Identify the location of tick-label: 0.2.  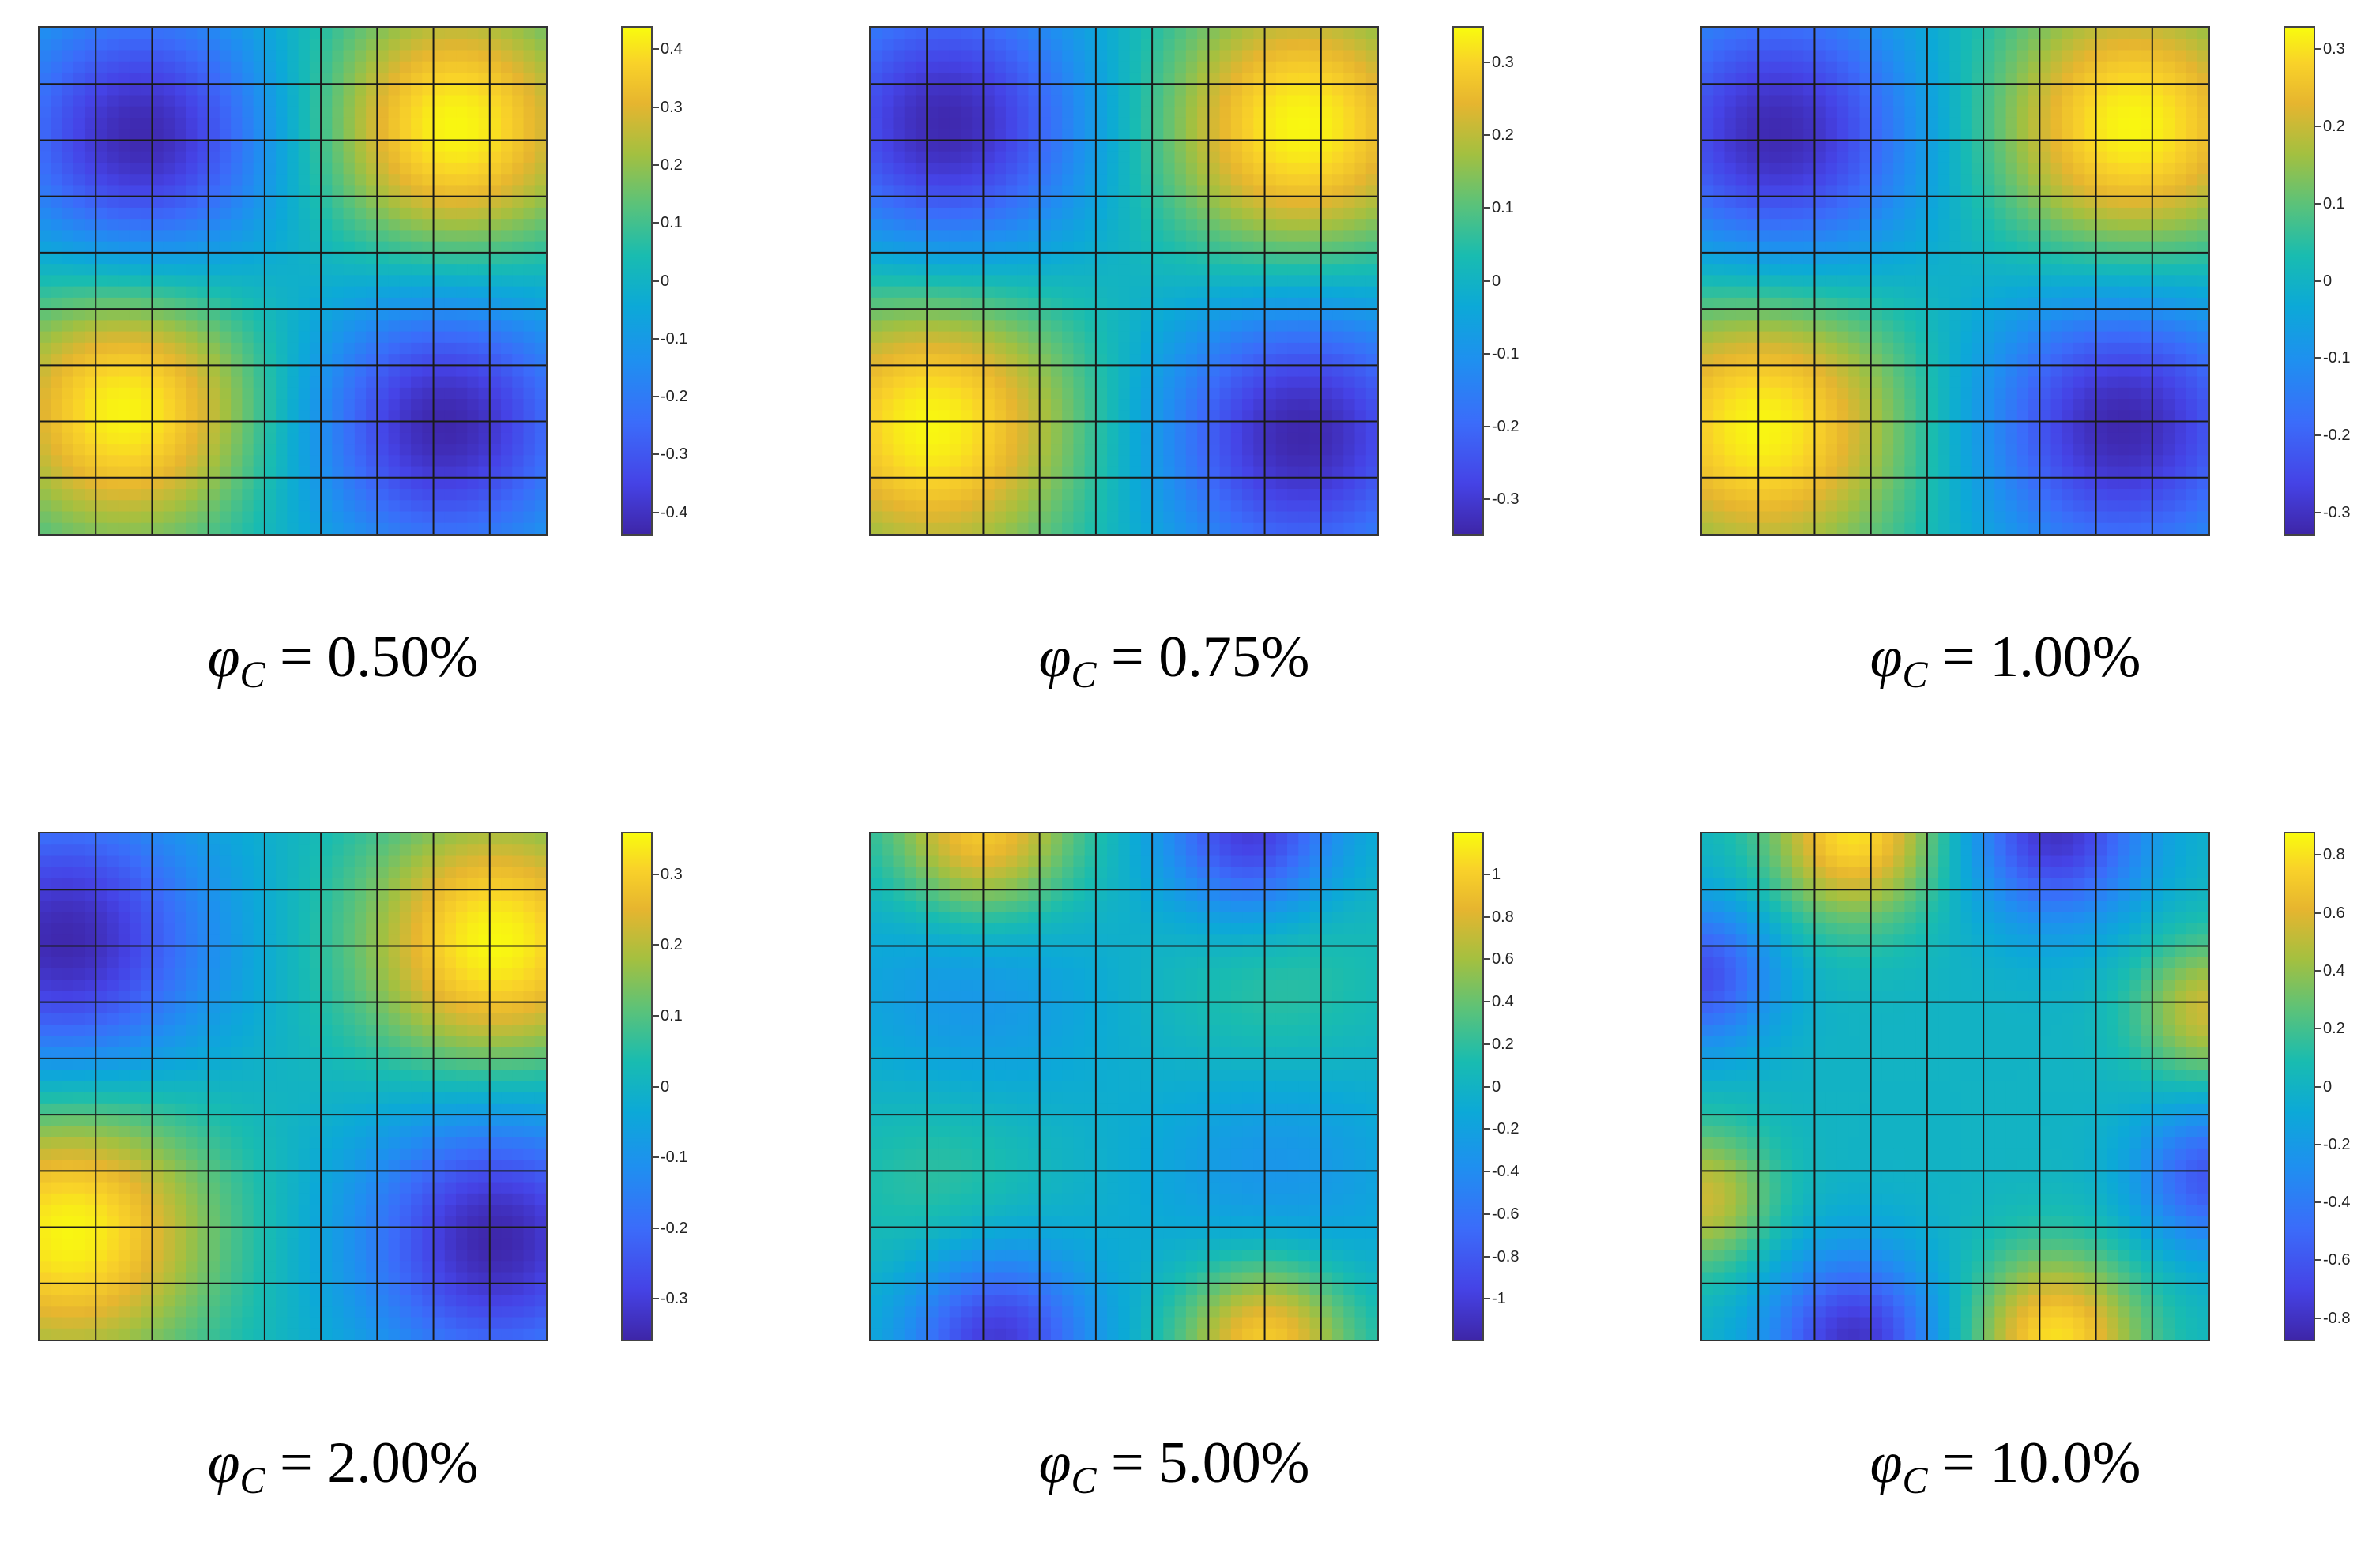
(1503, 135).